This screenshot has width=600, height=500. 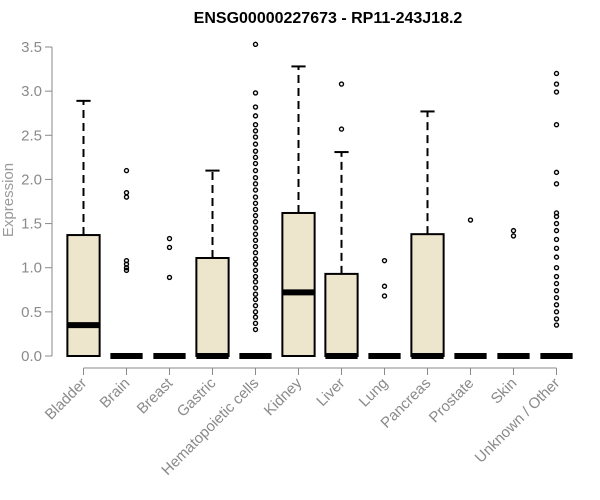 I want to click on x-tick-label: Liver, so click(x=330, y=392).